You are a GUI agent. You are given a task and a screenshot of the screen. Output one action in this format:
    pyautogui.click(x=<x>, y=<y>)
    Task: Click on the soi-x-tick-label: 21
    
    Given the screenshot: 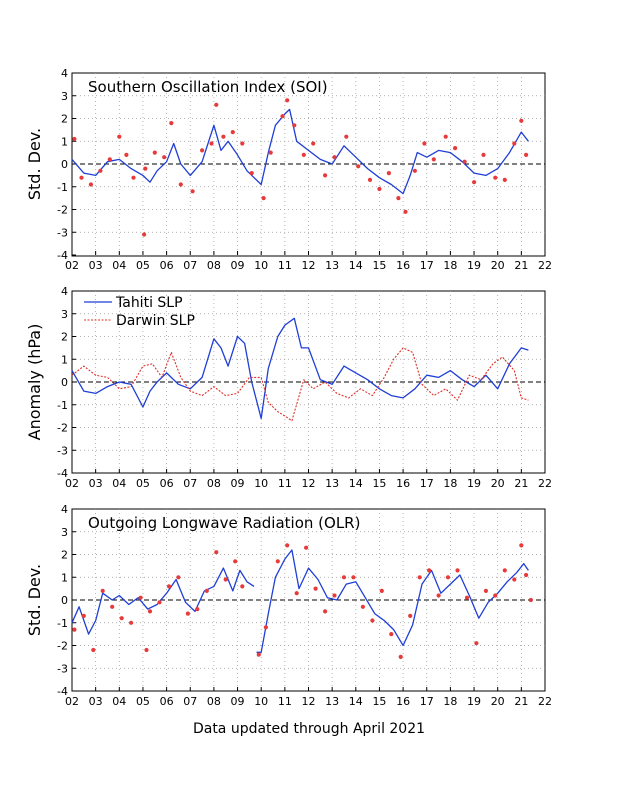 What is the action you would take?
    pyautogui.click(x=521, y=265)
    